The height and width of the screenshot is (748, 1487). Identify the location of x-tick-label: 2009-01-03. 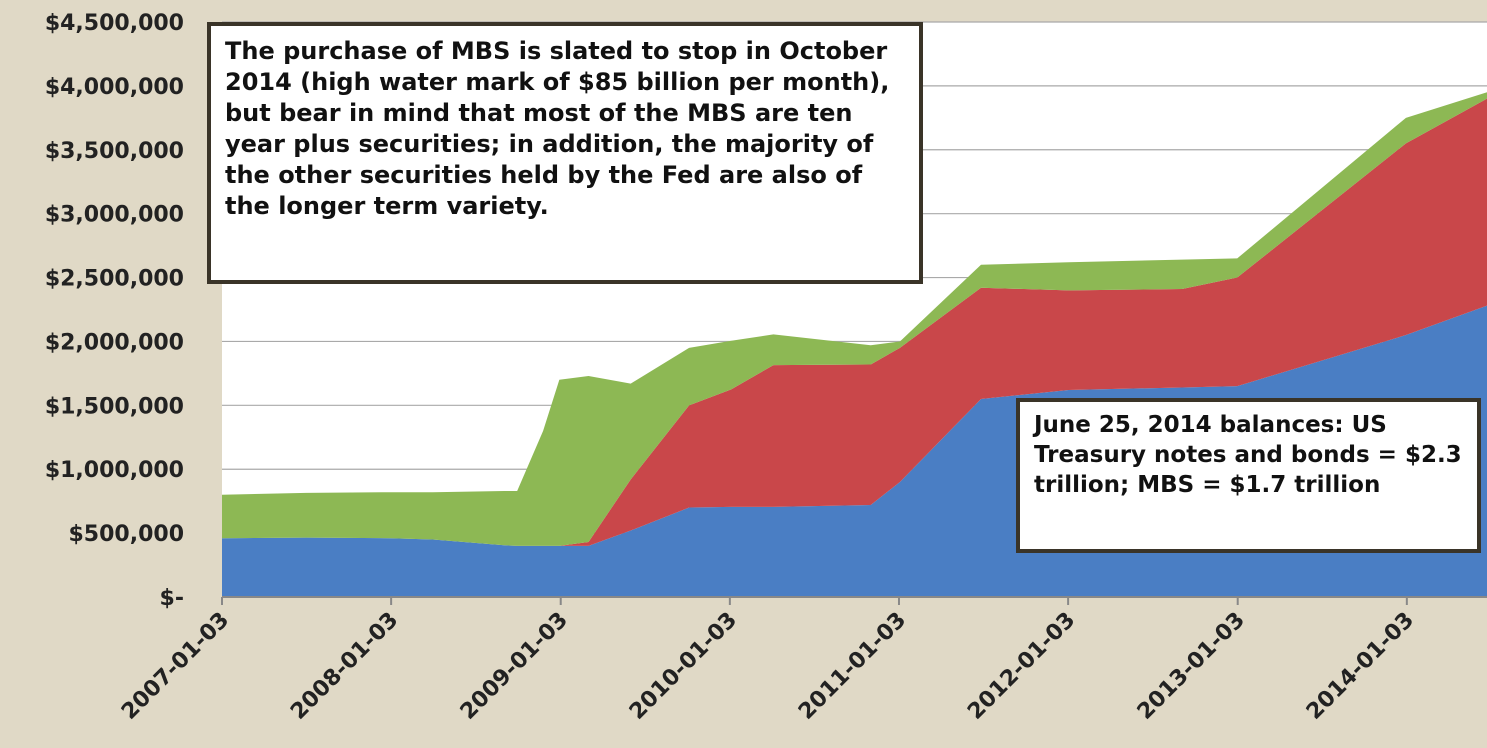
(514, 666).